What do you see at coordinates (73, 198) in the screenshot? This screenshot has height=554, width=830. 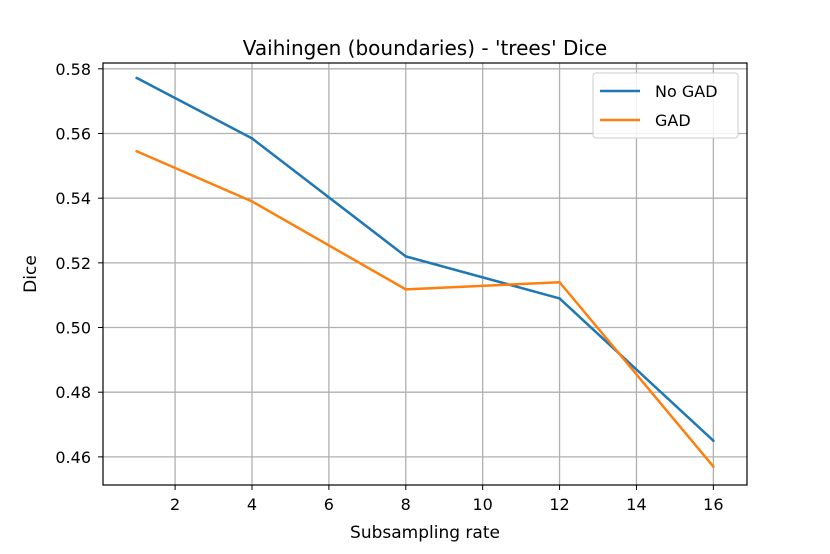 I see `y-tick-label: 0.54` at bounding box center [73, 198].